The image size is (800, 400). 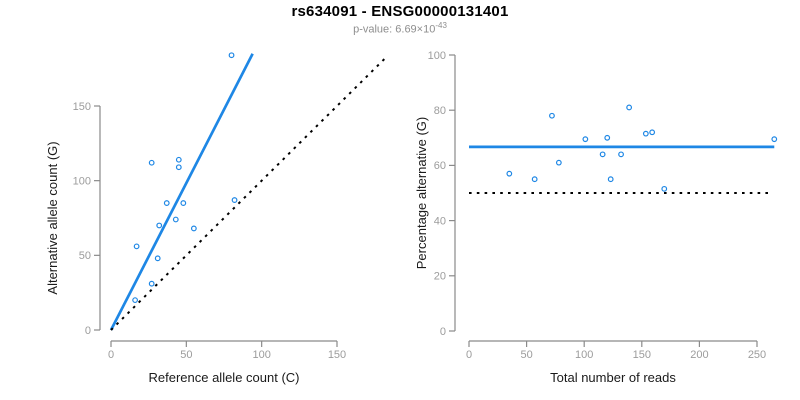 What do you see at coordinates (441, 25) in the screenshot?
I see `p-value-exponent: -43` at bounding box center [441, 25].